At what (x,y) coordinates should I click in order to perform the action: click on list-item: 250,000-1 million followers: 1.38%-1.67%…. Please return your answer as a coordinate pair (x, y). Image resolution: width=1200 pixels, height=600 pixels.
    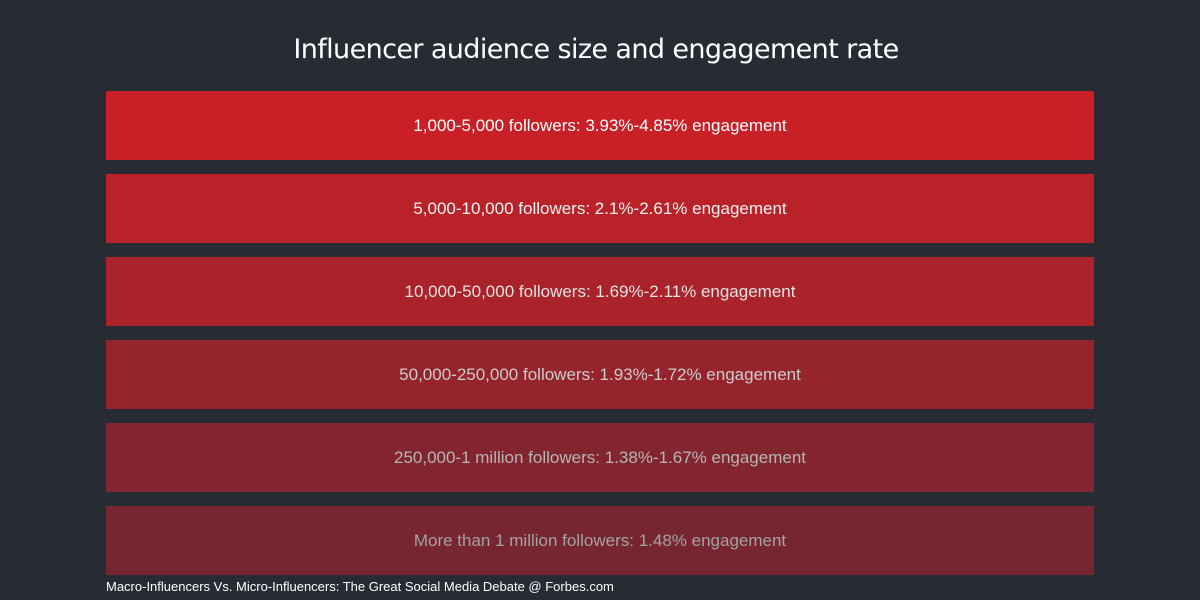
    Looking at the image, I should click on (600, 457).